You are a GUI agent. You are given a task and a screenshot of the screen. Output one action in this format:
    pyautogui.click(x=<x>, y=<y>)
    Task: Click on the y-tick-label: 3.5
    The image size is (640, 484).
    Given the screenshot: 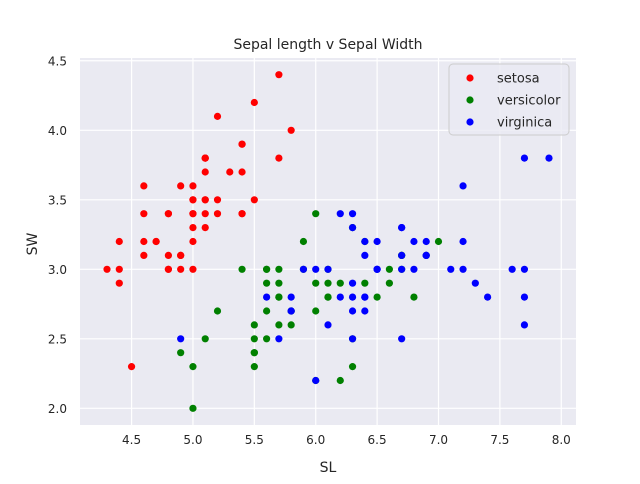 What is the action you would take?
    pyautogui.click(x=57, y=200)
    